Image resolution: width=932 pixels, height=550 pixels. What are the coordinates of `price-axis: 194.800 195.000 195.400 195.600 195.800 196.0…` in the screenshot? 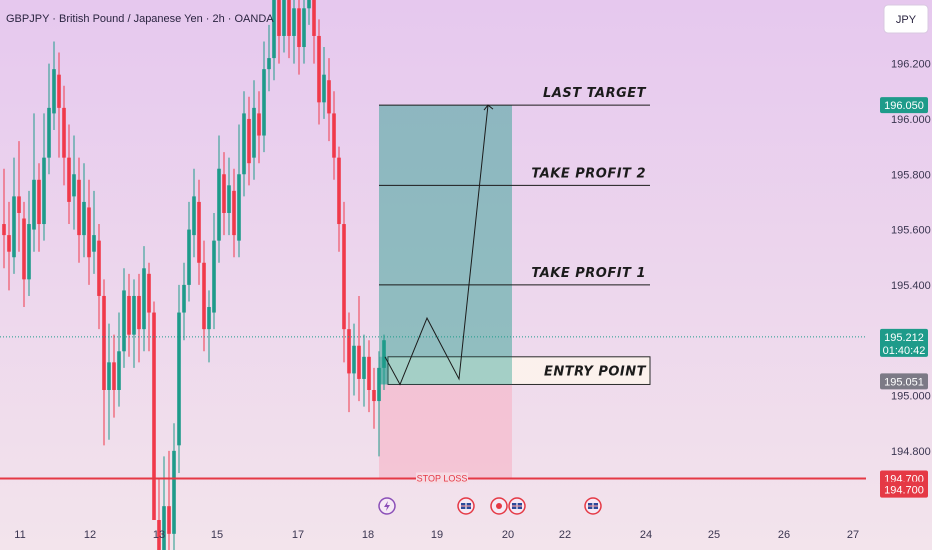 It's located at (905, 278).